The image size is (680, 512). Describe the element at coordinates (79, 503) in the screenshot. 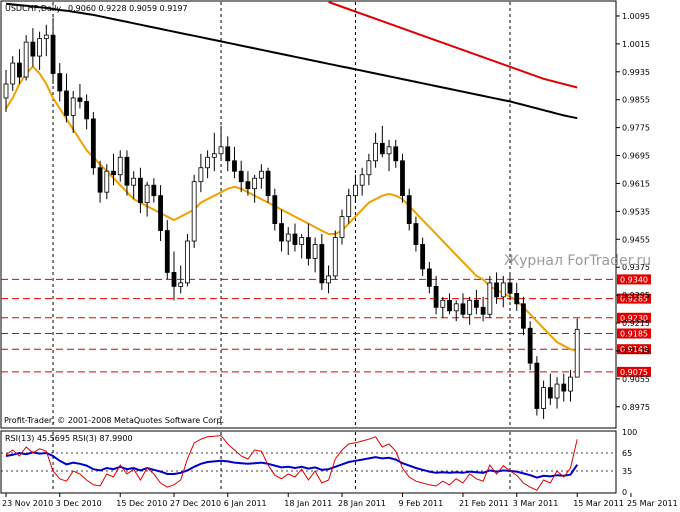

I see `time-tick-label: 3 Dec 2010` at that location.